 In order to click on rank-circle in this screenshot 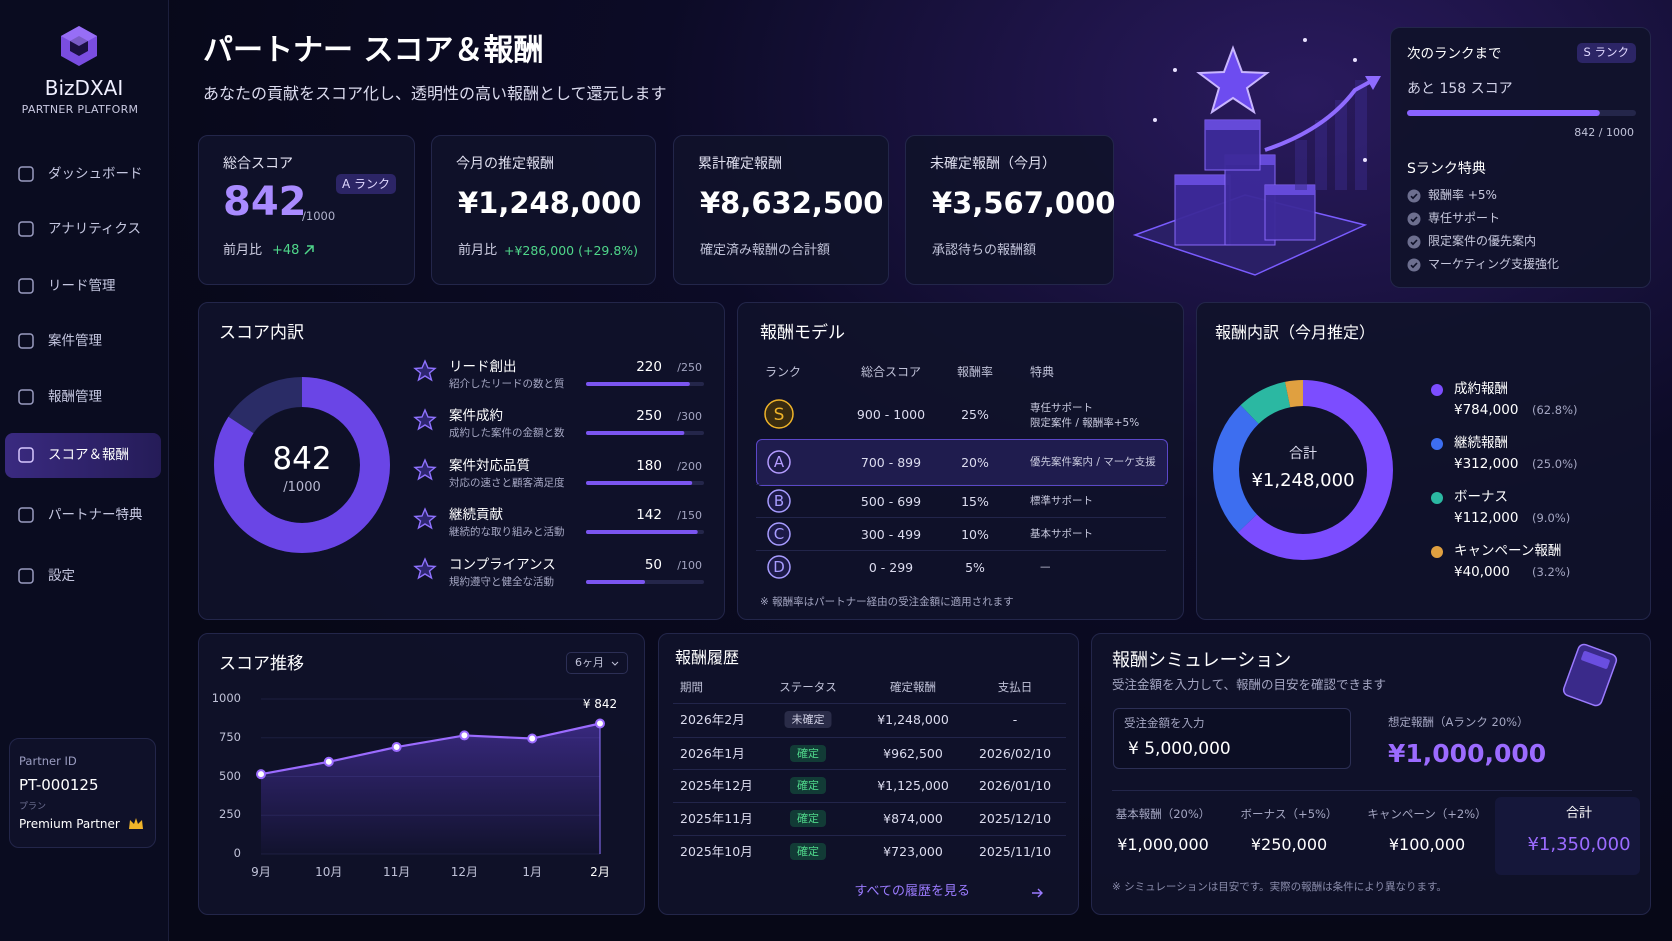, I will do `click(779, 462)`.